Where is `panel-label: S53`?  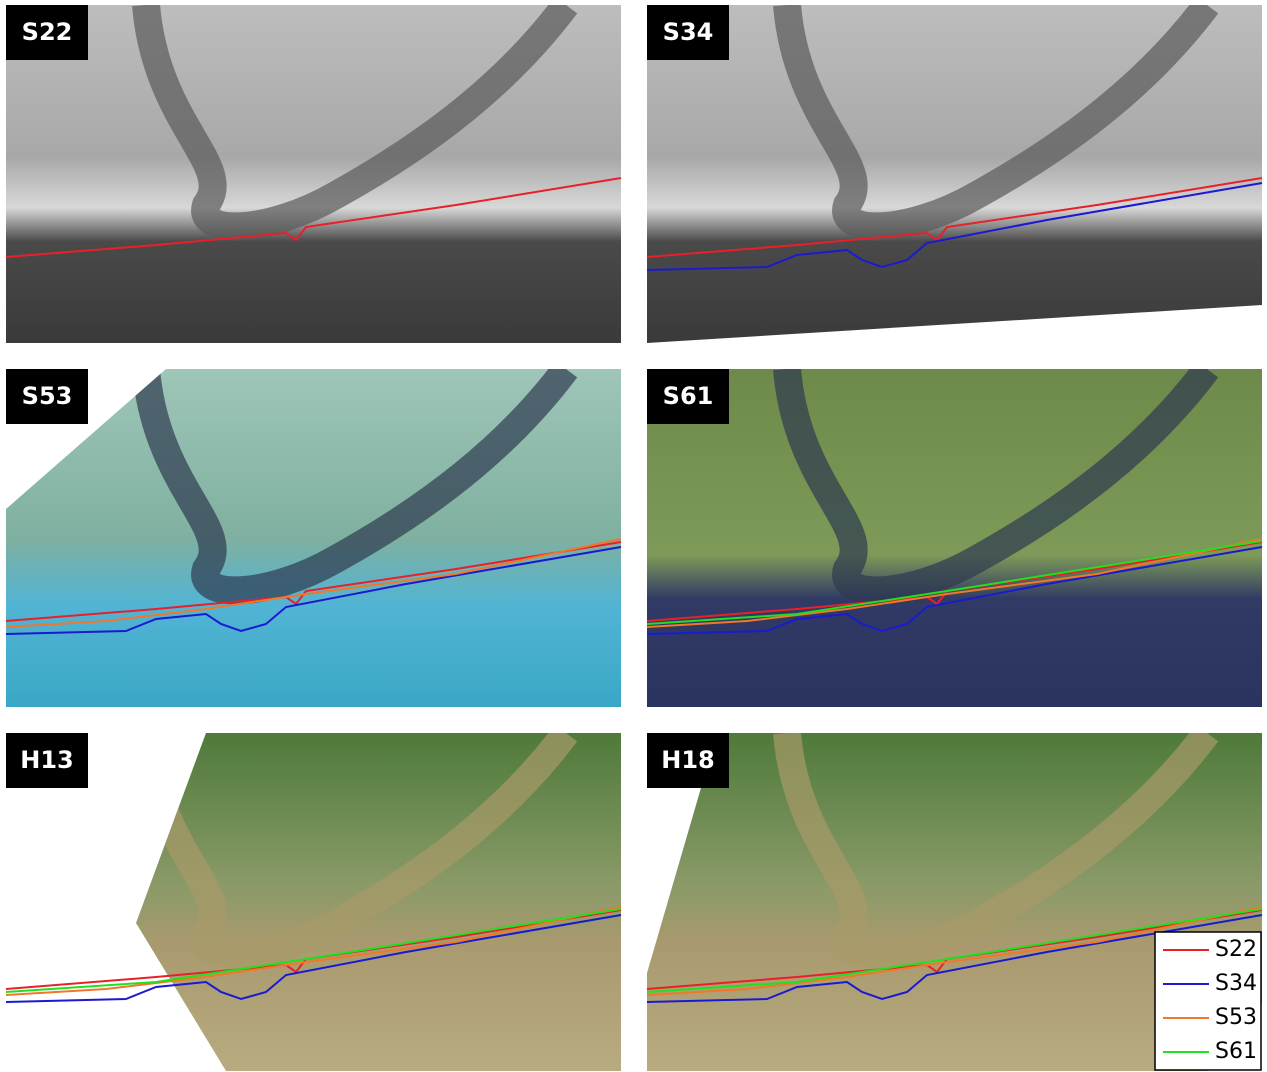 panel-label: S53 is located at coordinates (47, 396).